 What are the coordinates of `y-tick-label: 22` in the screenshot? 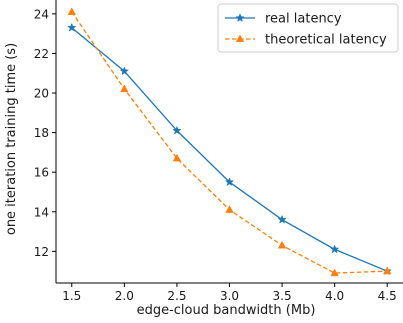 It's located at (41, 54).